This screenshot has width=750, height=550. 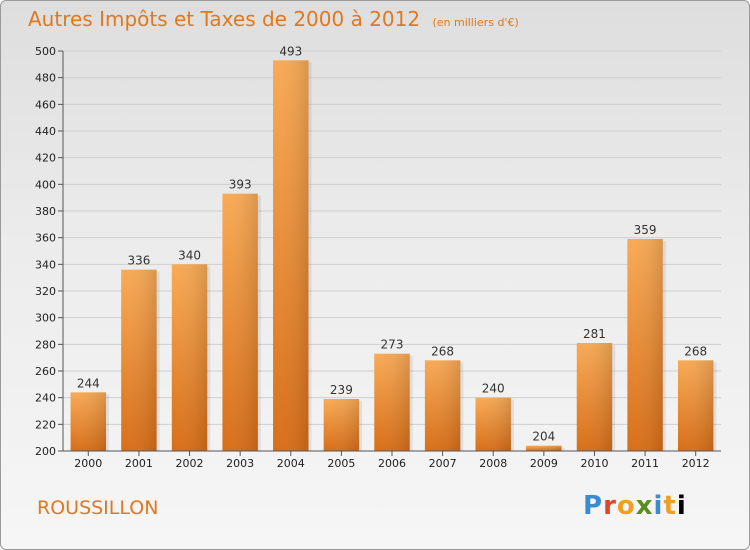 I want to click on data-label: 393, so click(x=240, y=185).